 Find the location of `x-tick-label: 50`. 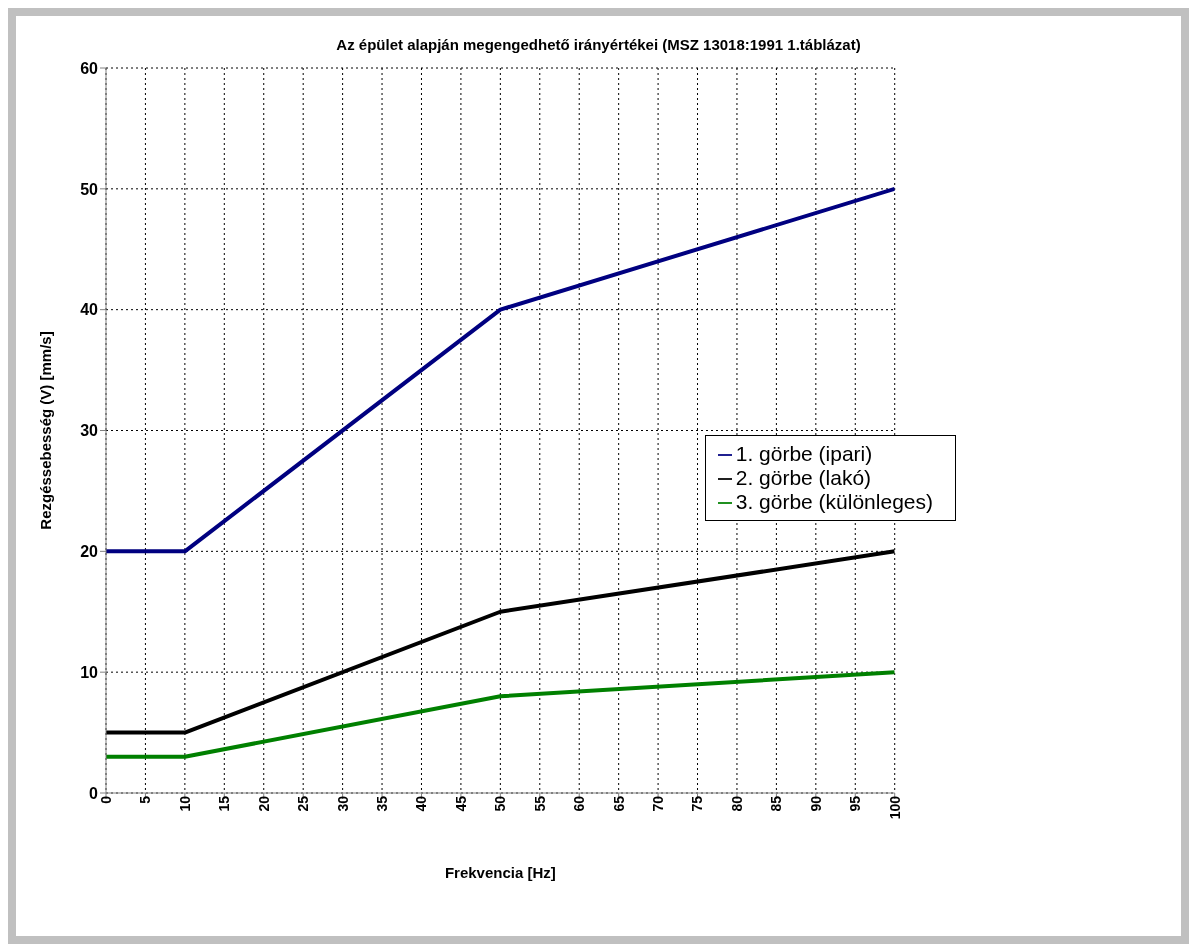

x-tick-label: 50 is located at coordinates (500, 803).